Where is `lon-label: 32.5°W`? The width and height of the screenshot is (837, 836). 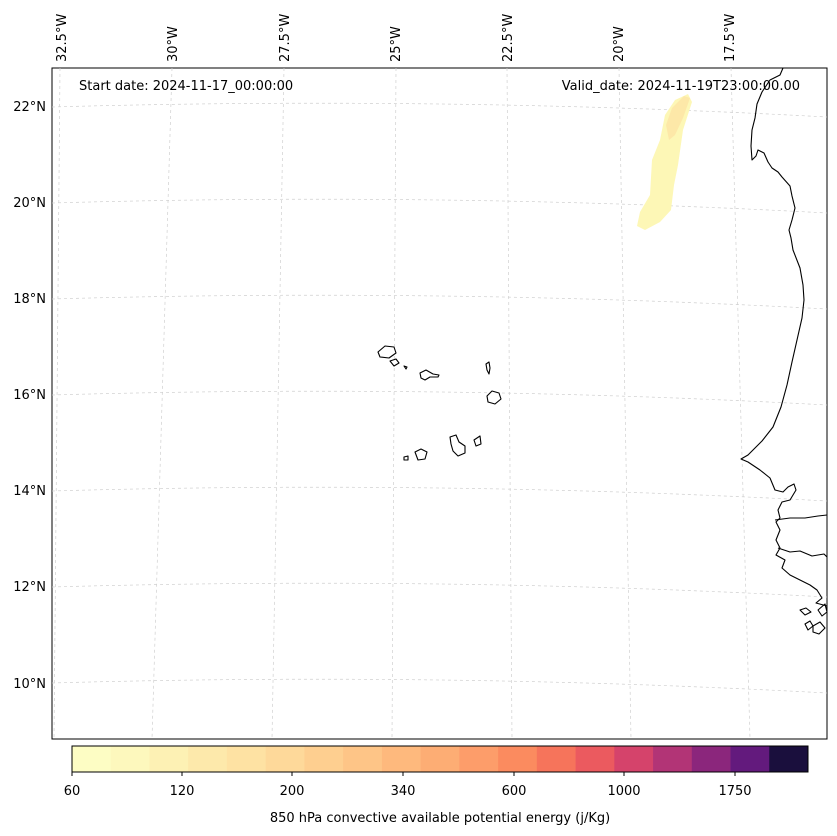 lon-label: 32.5°W is located at coordinates (62, 38).